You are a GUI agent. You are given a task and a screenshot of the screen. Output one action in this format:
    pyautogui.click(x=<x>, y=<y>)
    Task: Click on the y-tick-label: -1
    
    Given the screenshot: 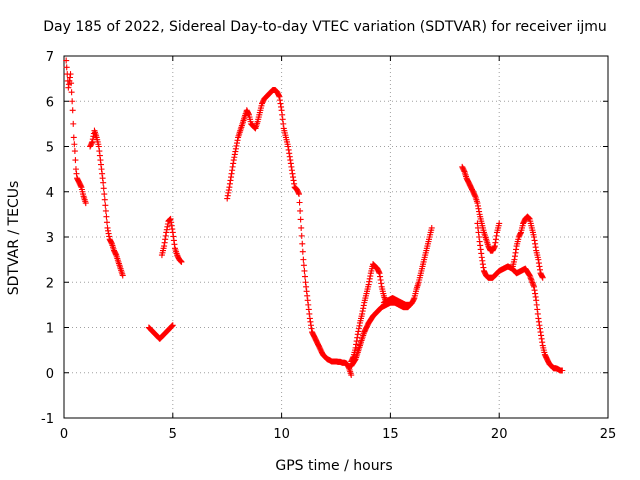 What is the action you would take?
    pyautogui.click(x=47, y=419)
    